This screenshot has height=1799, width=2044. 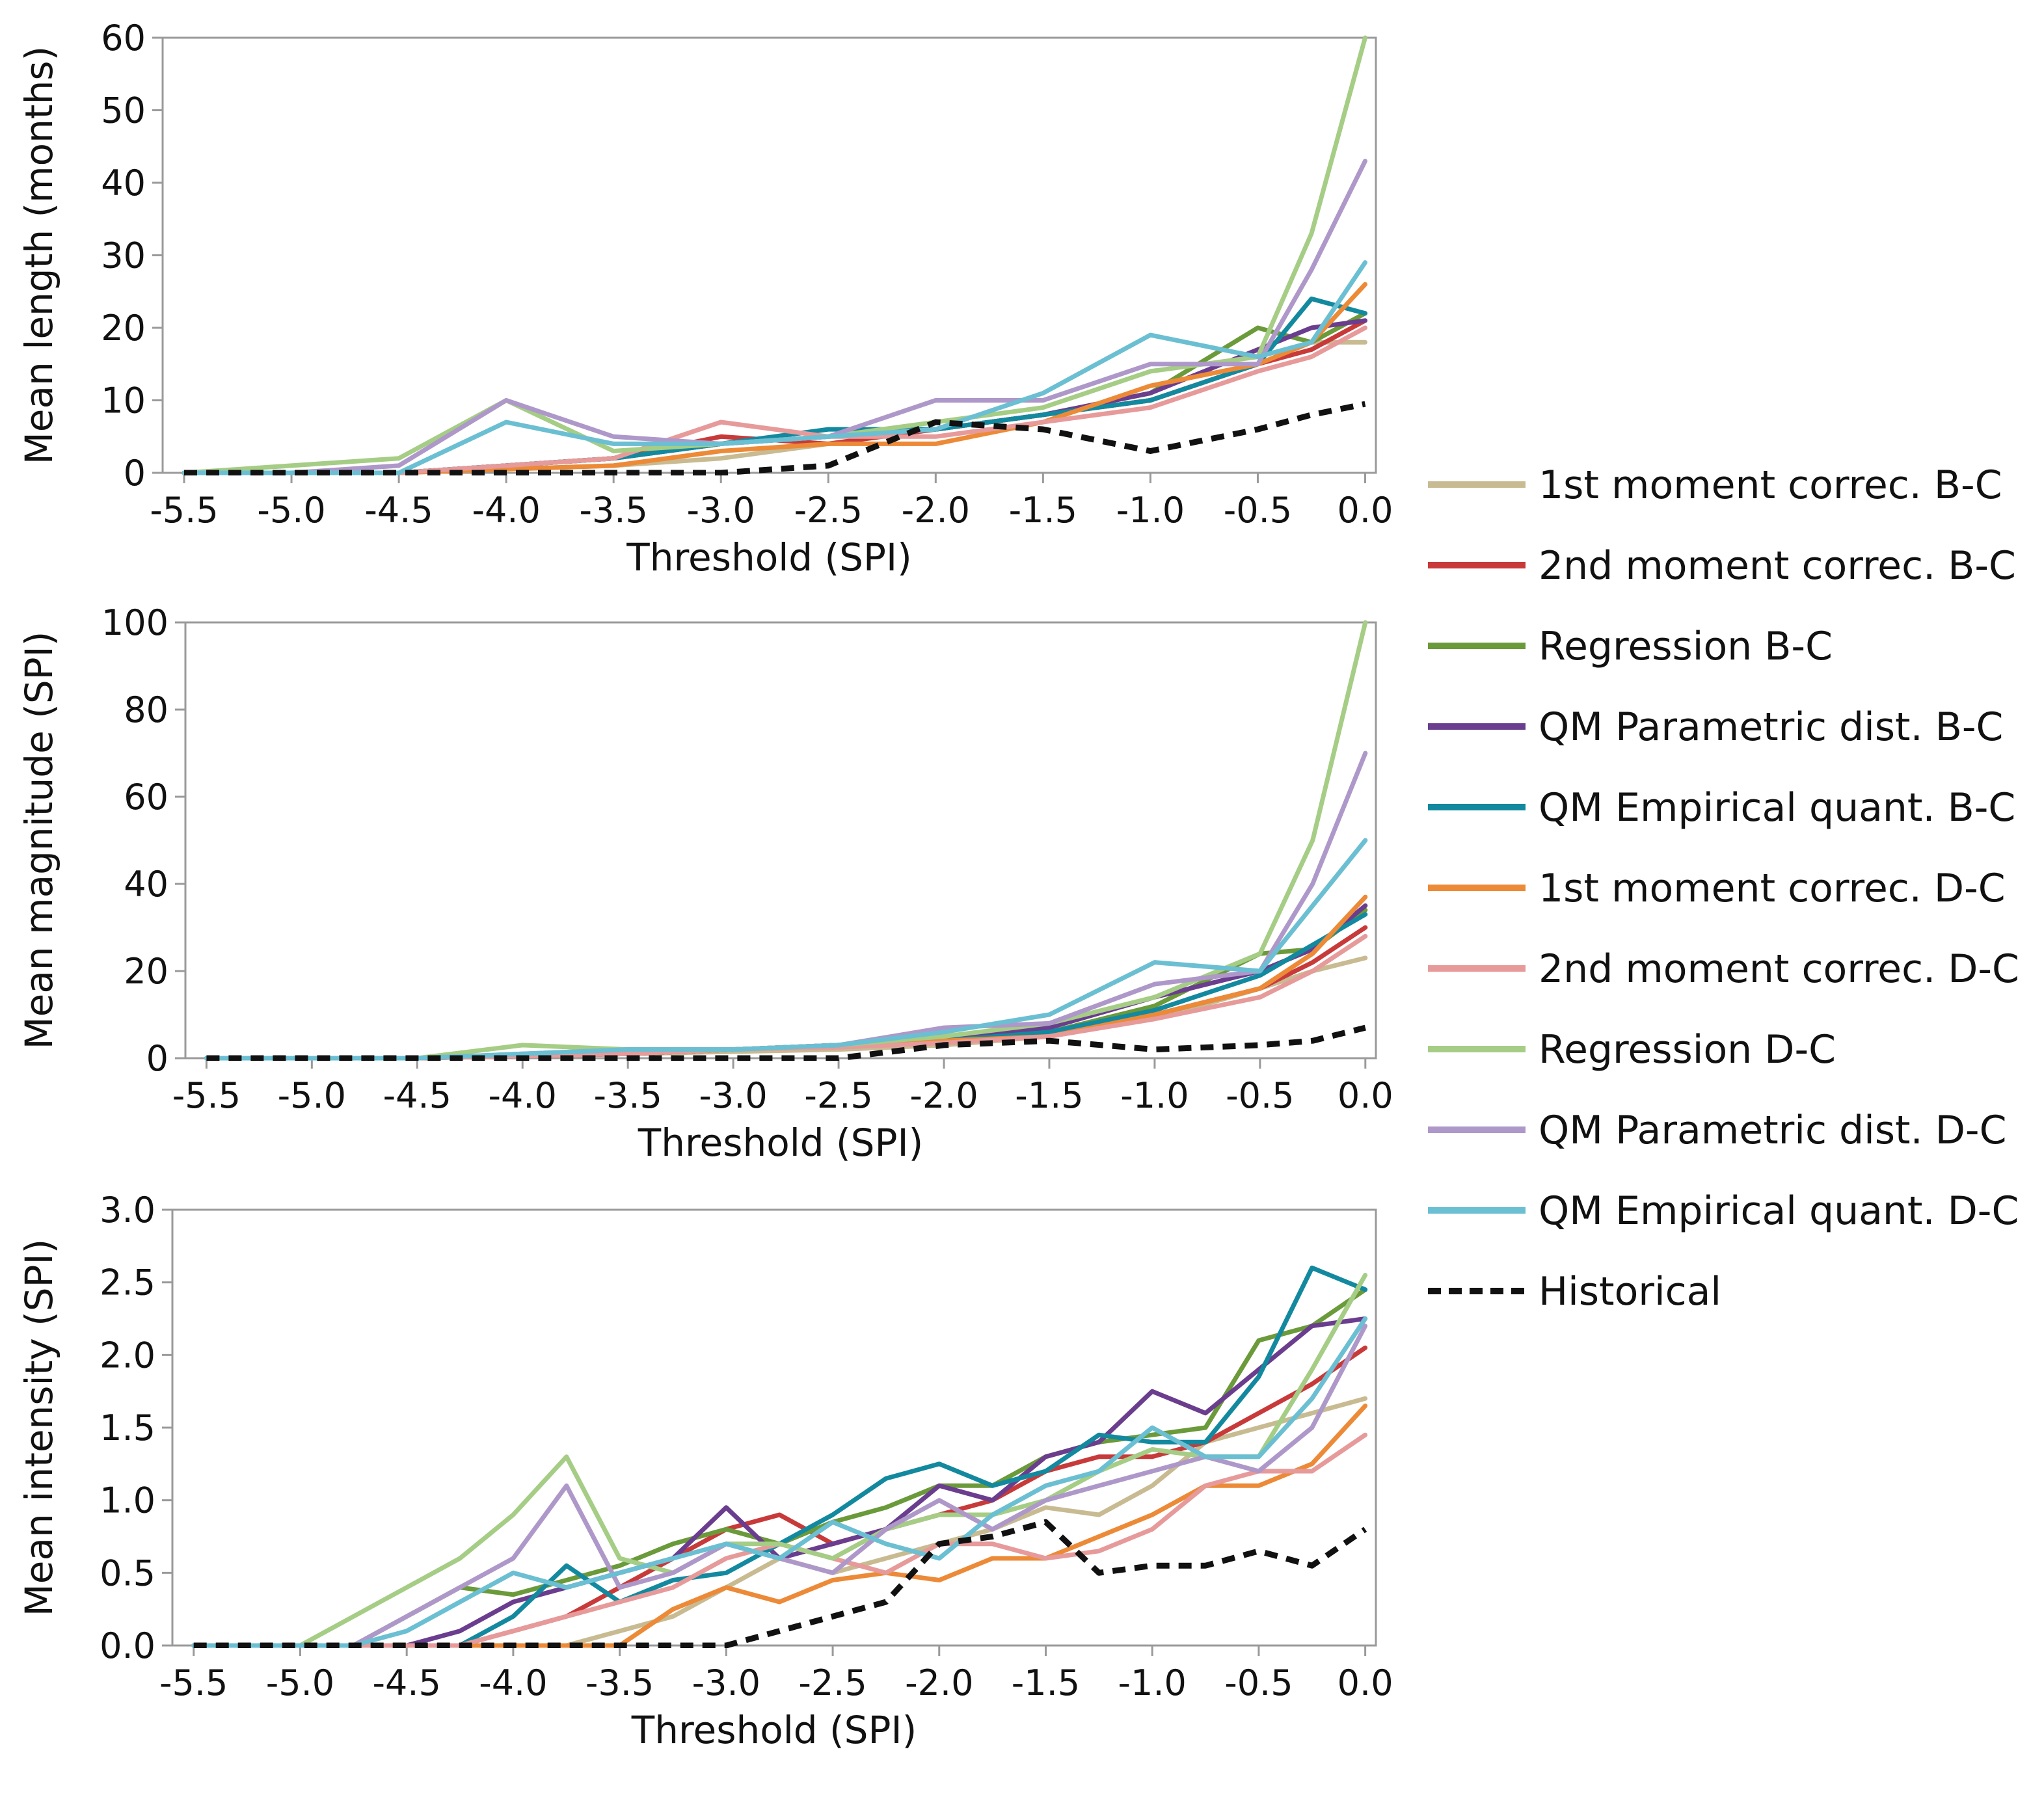 I want to click on y-axis-title: Mean magnitude (SPI), so click(x=39, y=841).